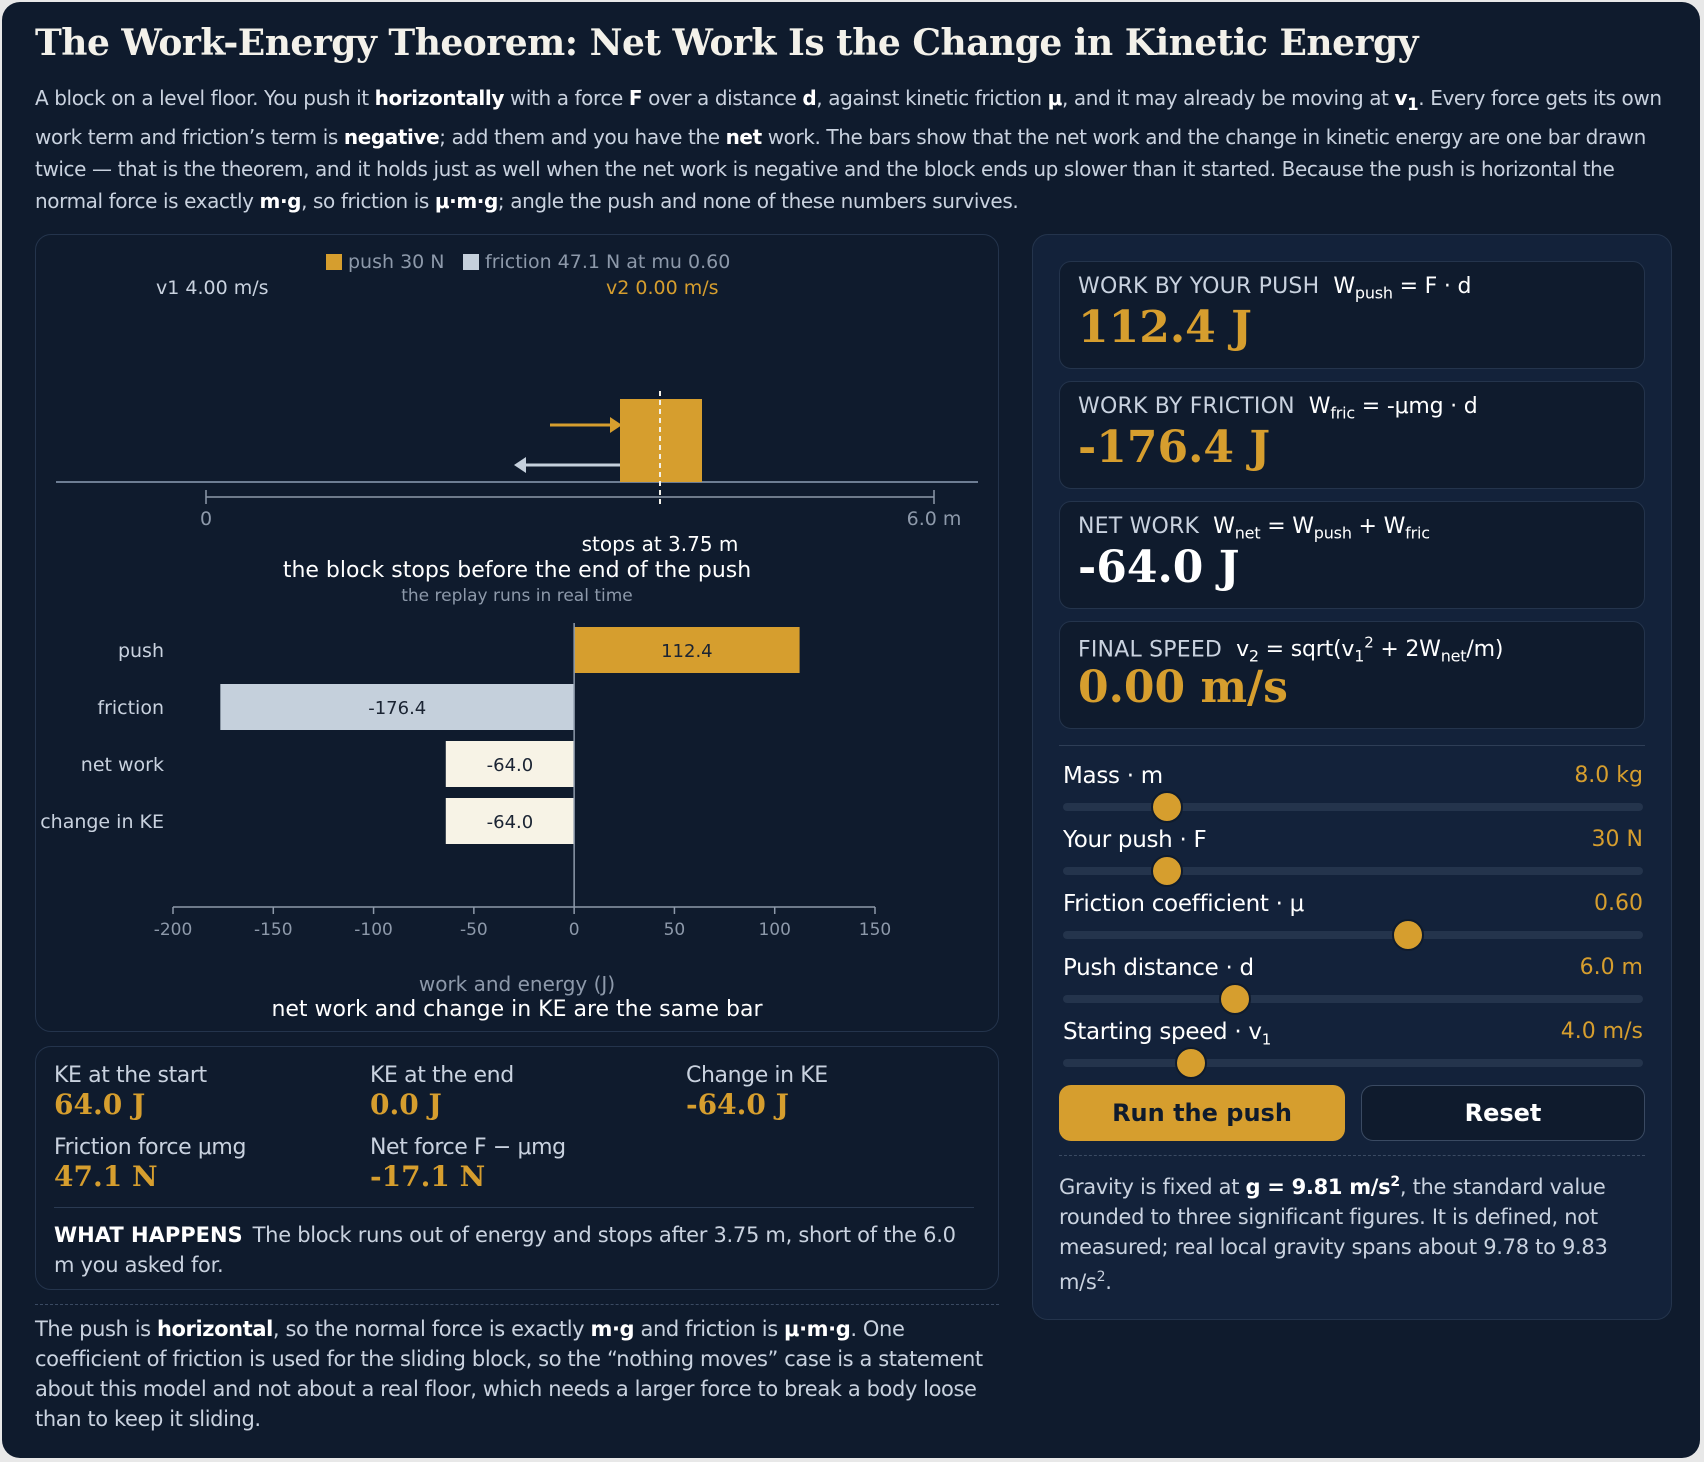  Describe the element at coordinates (1601, 1031) in the screenshot. I see `slider-value: 4.0 m/s` at that location.